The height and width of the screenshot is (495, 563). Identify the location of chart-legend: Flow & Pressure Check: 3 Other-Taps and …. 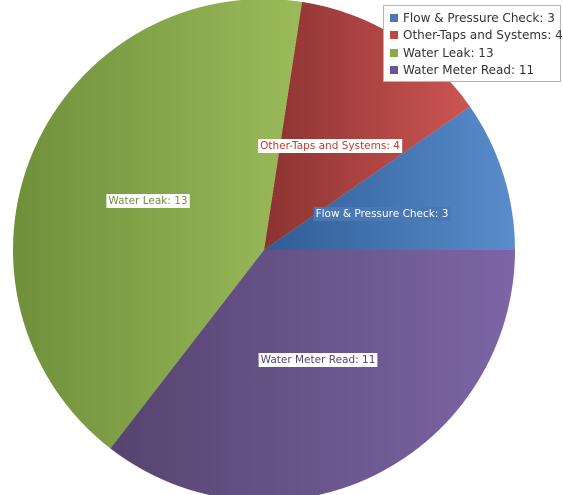
(473, 43).